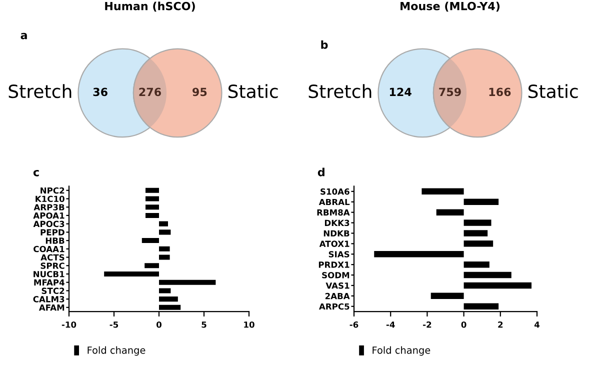  What do you see at coordinates (401, 92) in the screenshot?
I see `data-label: 124` at bounding box center [401, 92].